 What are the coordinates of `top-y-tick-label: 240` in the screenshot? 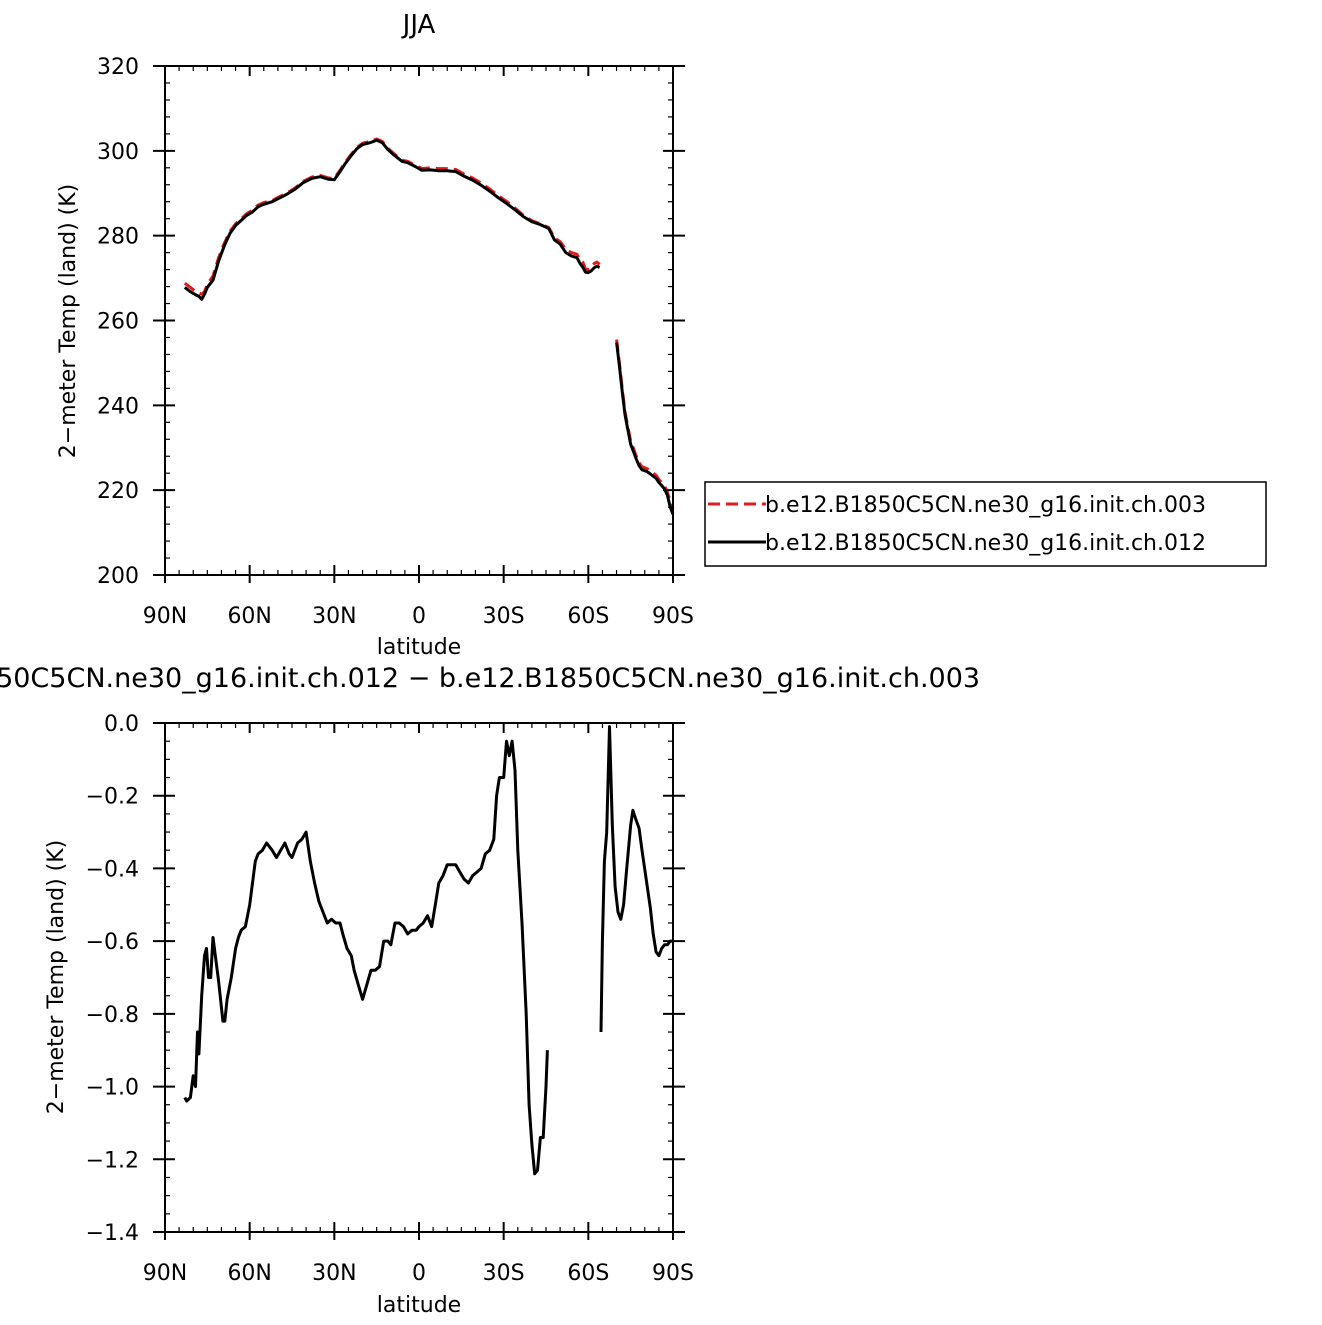 It's located at (118, 406).